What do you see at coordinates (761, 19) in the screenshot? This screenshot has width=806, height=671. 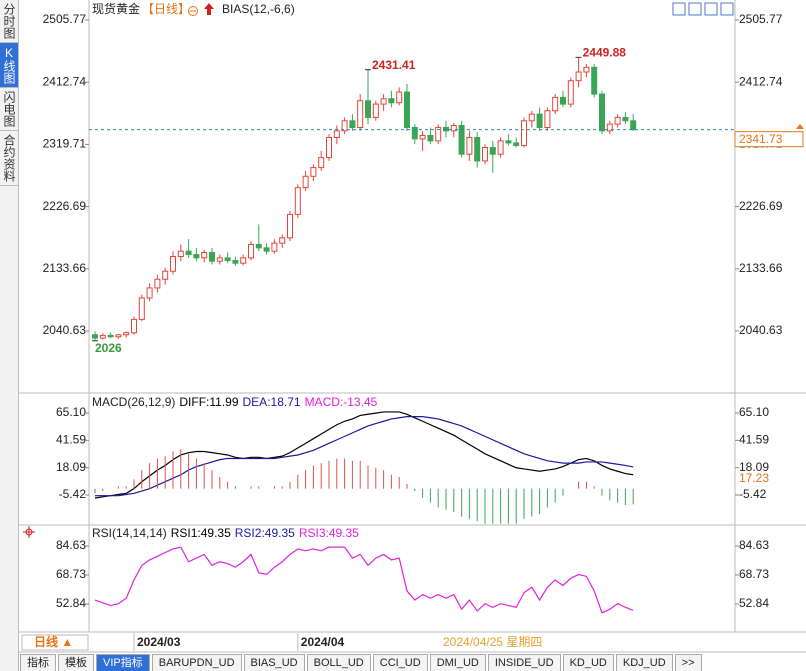 I see `y-tick-label: 2505.77` at bounding box center [761, 19].